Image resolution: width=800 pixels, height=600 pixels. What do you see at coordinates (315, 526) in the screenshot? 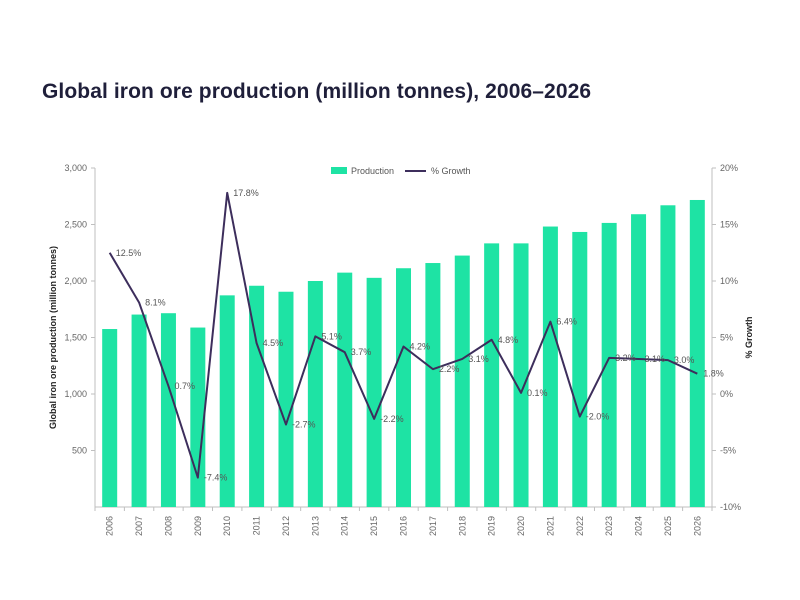
I see `x-tick-label: 2013` at bounding box center [315, 526].